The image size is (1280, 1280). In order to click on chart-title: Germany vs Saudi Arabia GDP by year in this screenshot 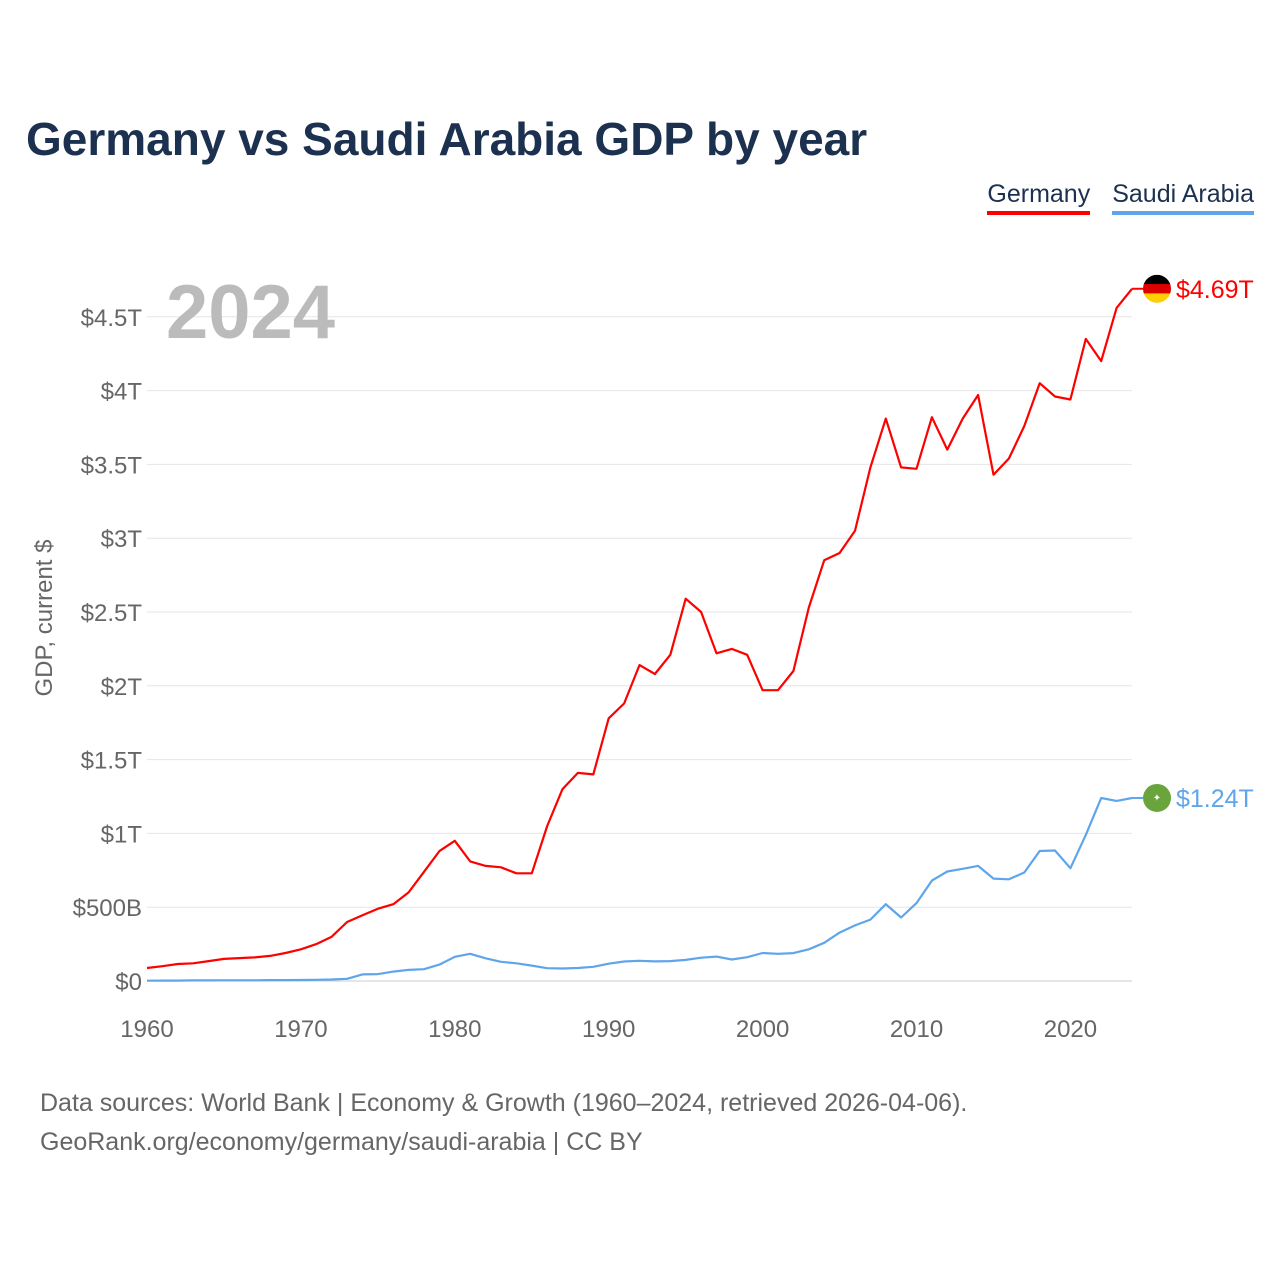, I will do `click(447, 139)`.